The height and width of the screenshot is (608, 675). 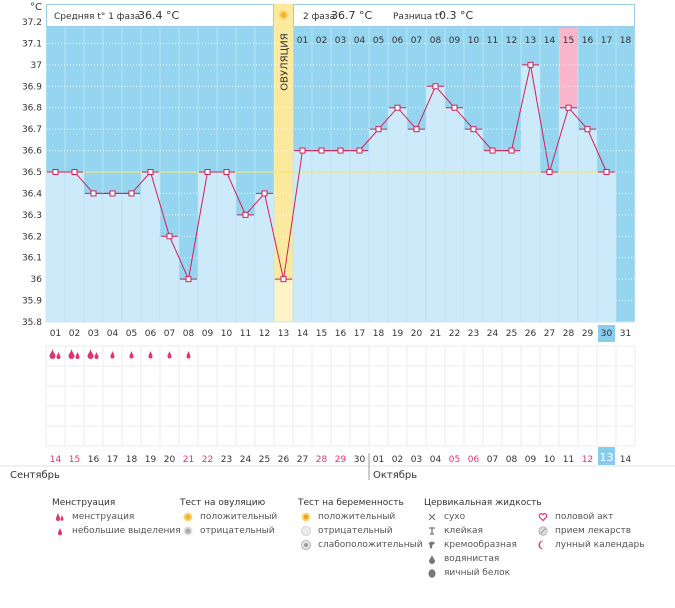 I want to click on cycle-day-label: 02, so click(x=74, y=334).